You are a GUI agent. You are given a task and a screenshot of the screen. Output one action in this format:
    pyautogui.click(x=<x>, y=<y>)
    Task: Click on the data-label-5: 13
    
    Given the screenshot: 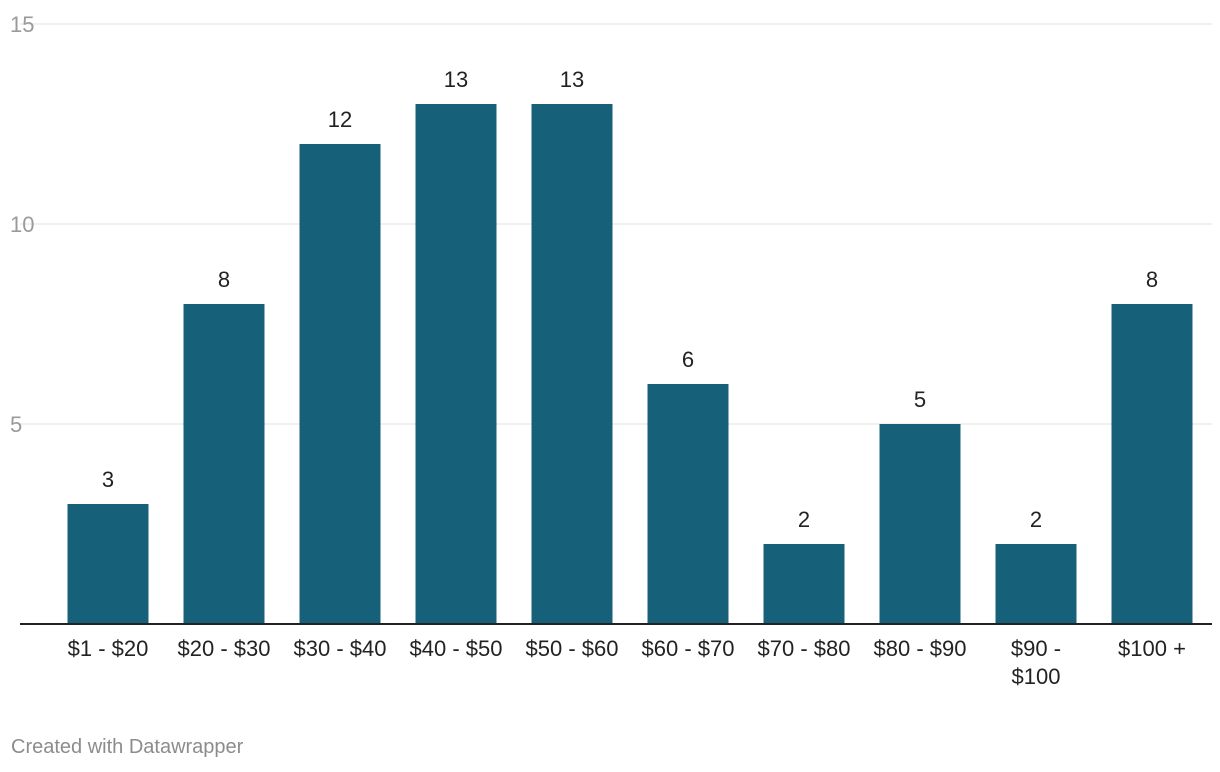 What is the action you would take?
    pyautogui.click(x=572, y=79)
    